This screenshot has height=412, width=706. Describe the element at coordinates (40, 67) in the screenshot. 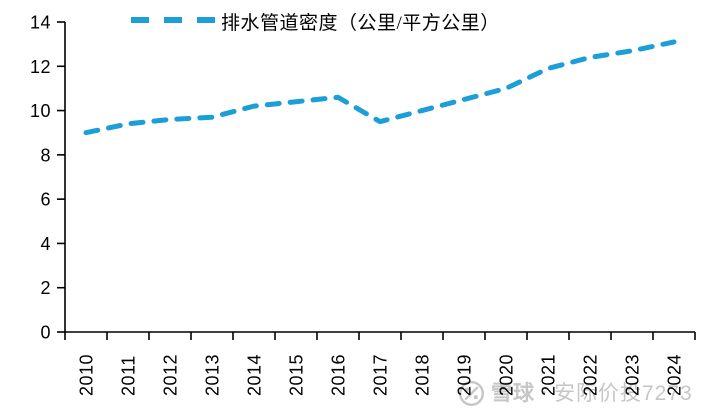

I see `y-tick-label: 12` at that location.